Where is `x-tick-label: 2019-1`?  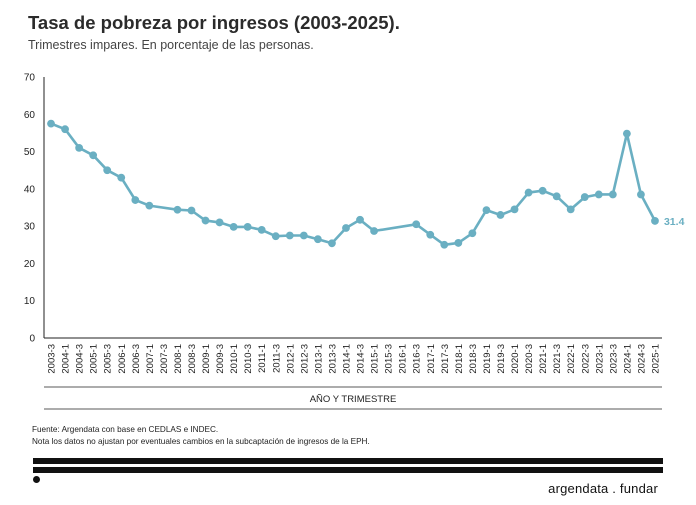
x-tick-label: 2019-1 is located at coordinates (487, 359).